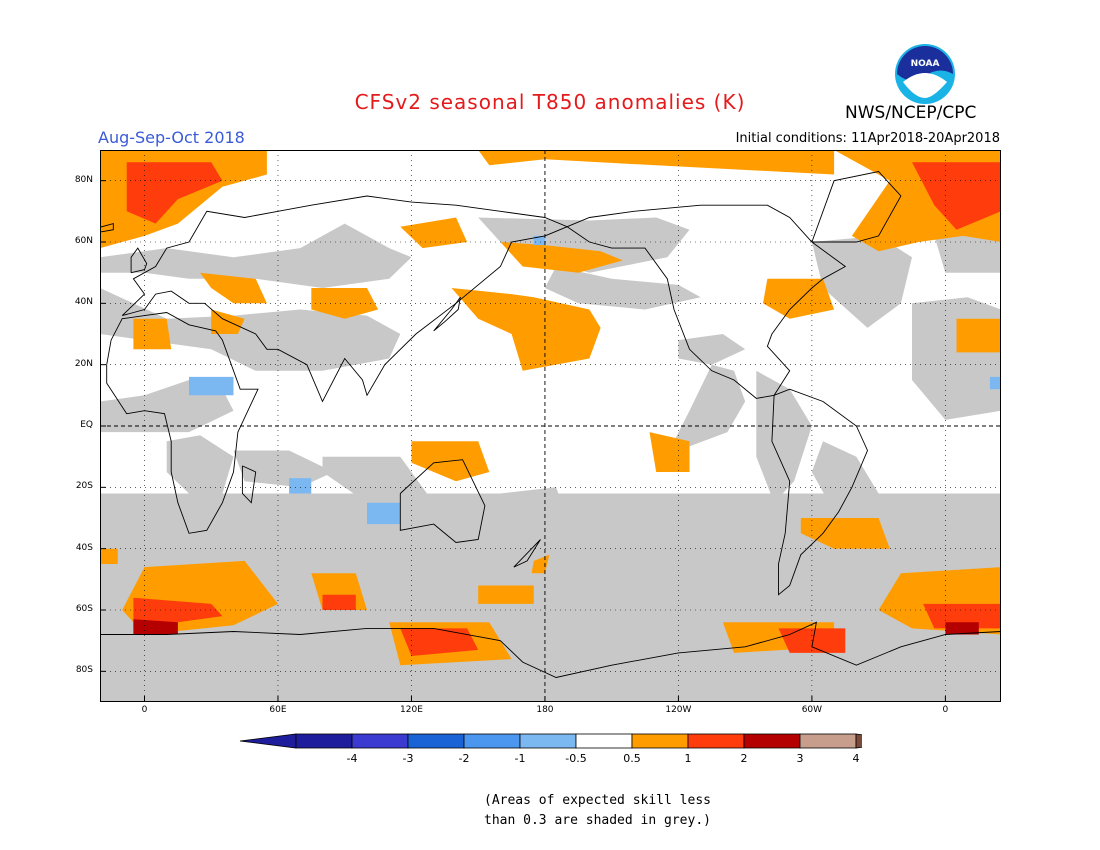 The height and width of the screenshot is (850, 1100). What do you see at coordinates (800, 758) in the screenshot?
I see `legend-value-label: 3` at bounding box center [800, 758].